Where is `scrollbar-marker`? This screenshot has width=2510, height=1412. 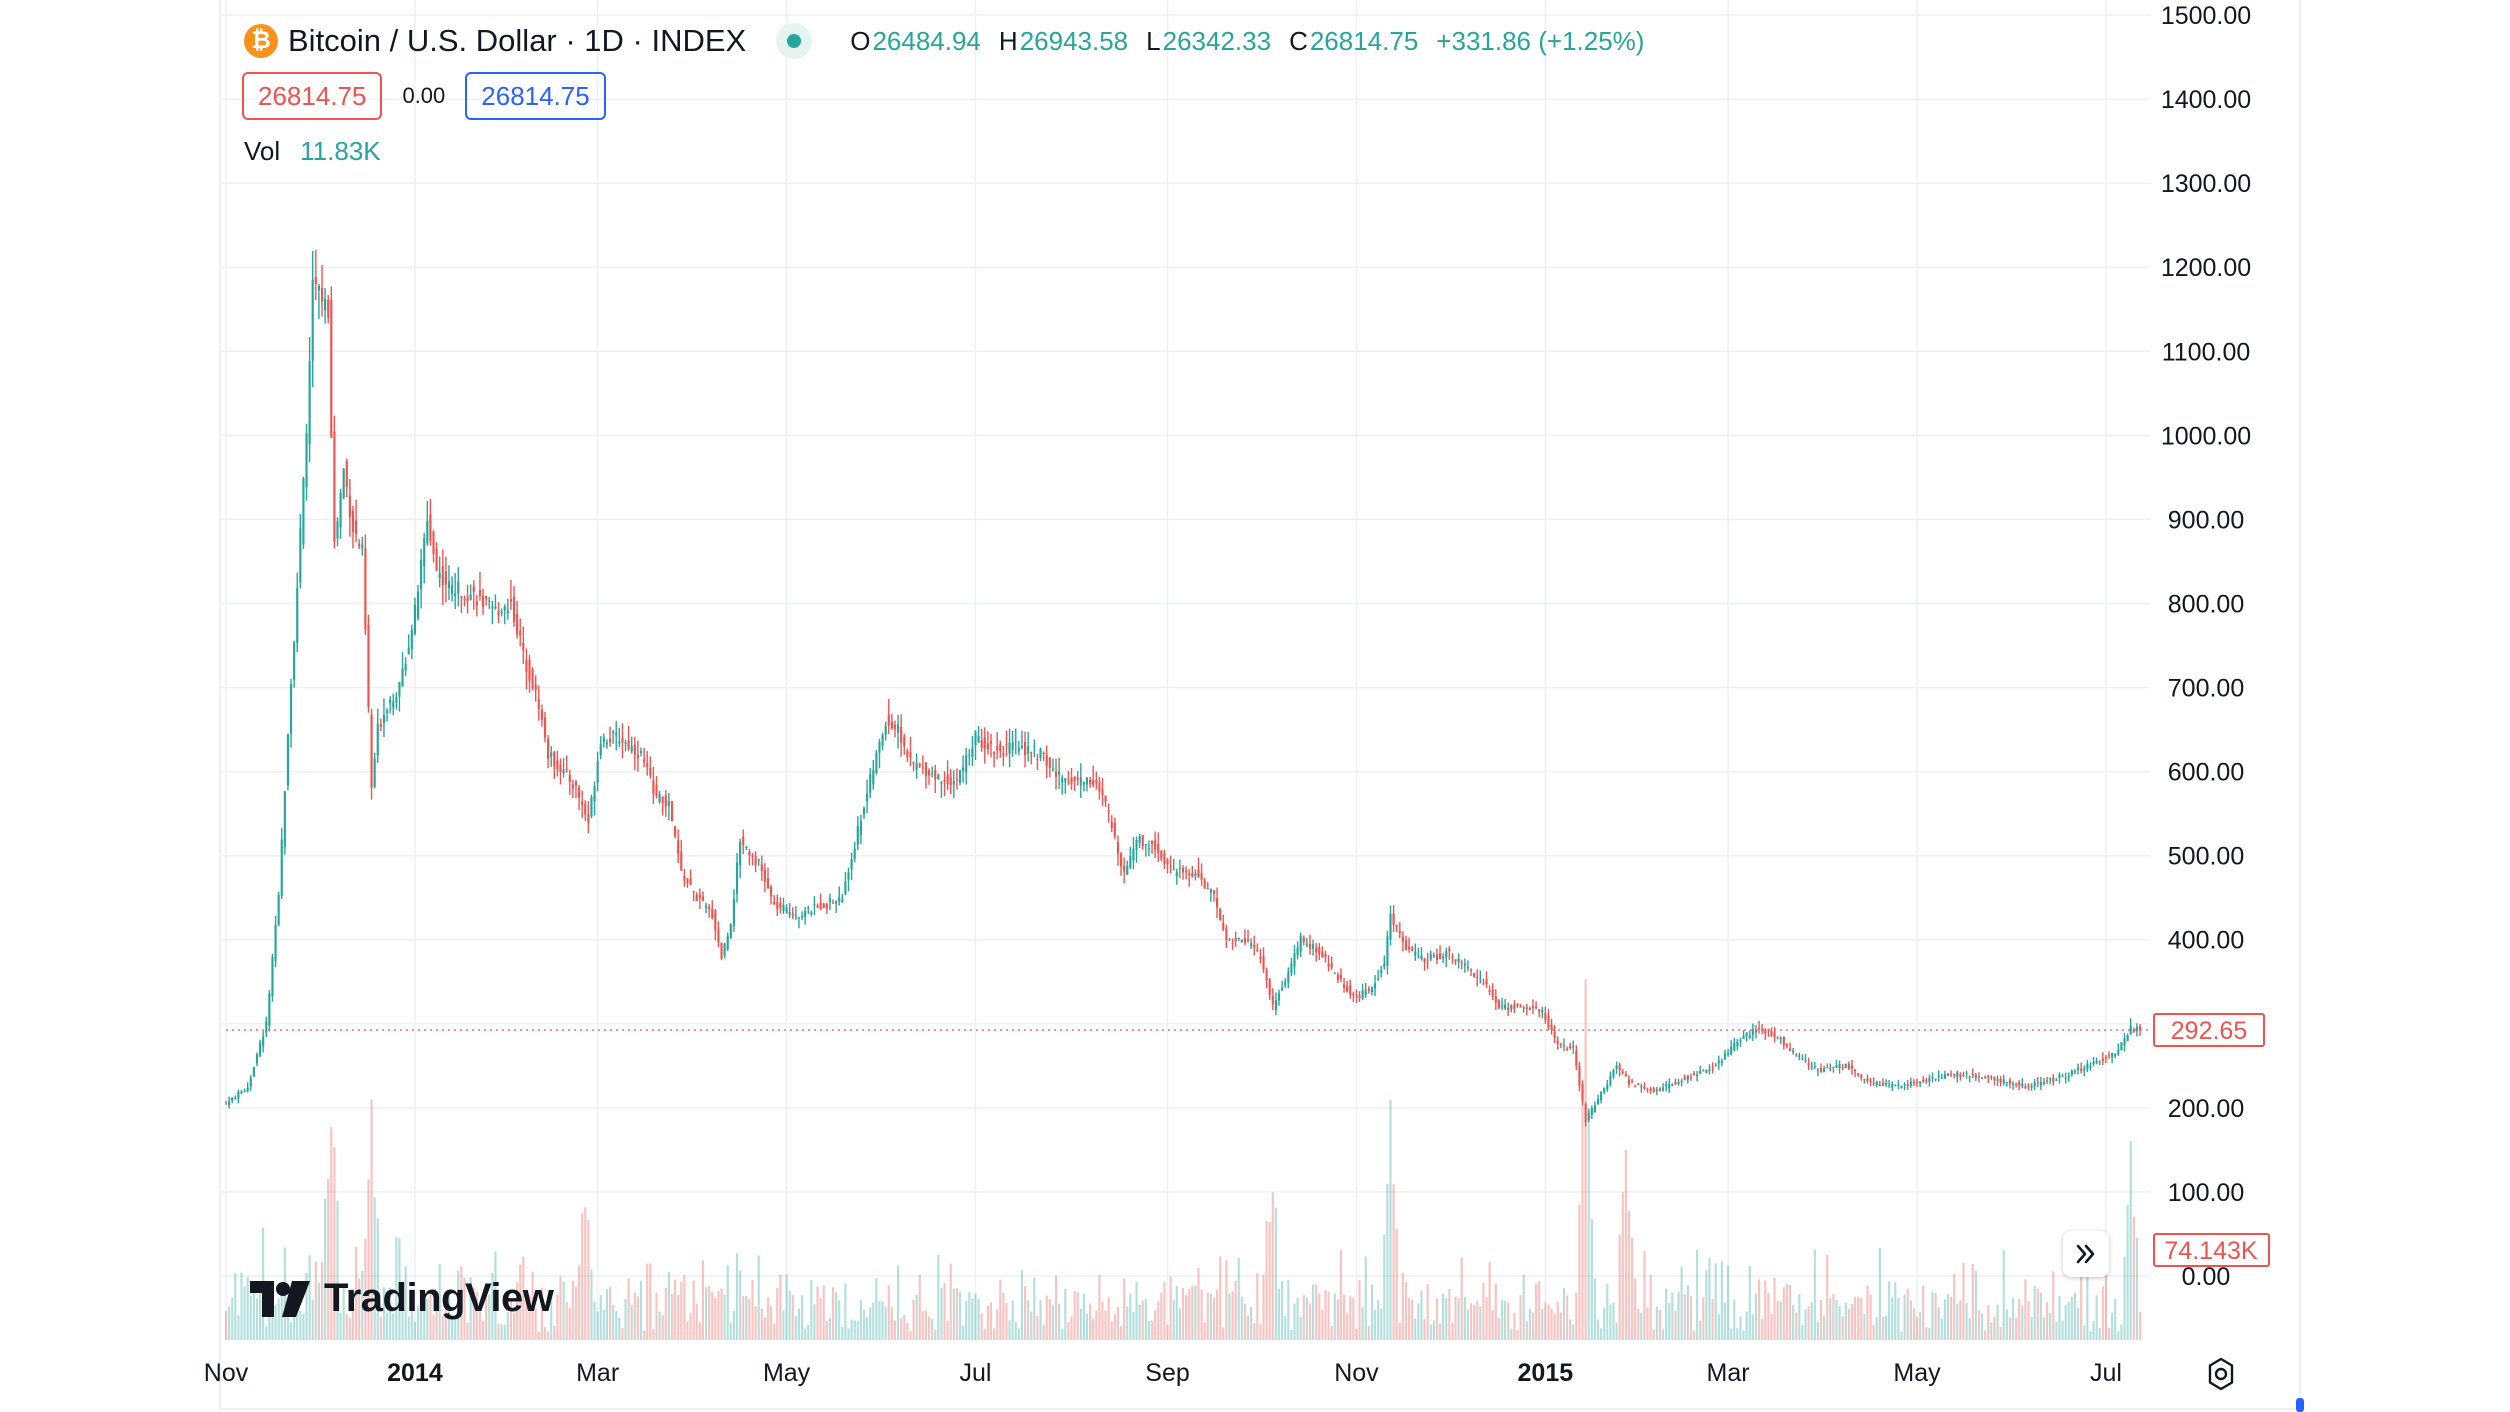 scrollbar-marker is located at coordinates (2300, 1405).